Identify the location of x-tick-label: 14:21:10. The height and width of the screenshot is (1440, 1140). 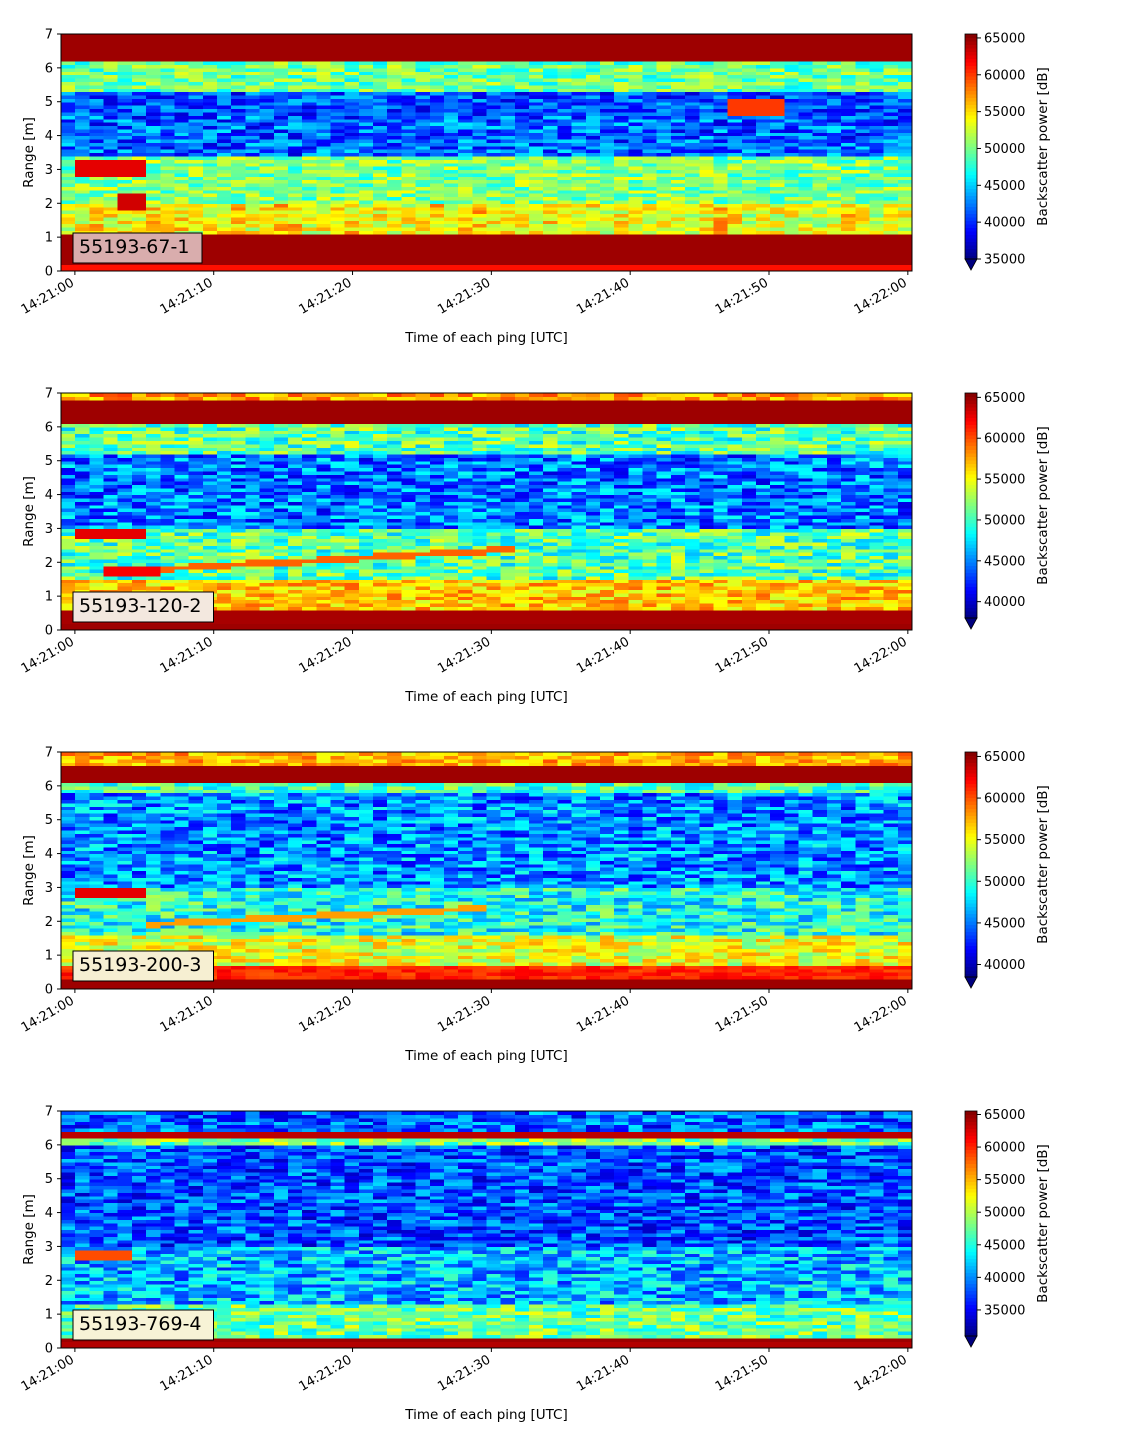
(187, 655).